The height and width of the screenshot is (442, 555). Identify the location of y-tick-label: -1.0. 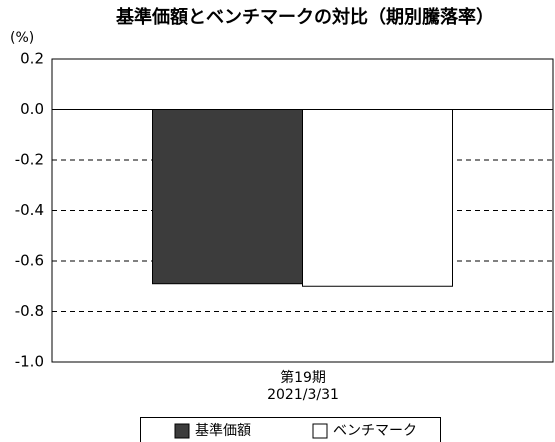
(29, 362).